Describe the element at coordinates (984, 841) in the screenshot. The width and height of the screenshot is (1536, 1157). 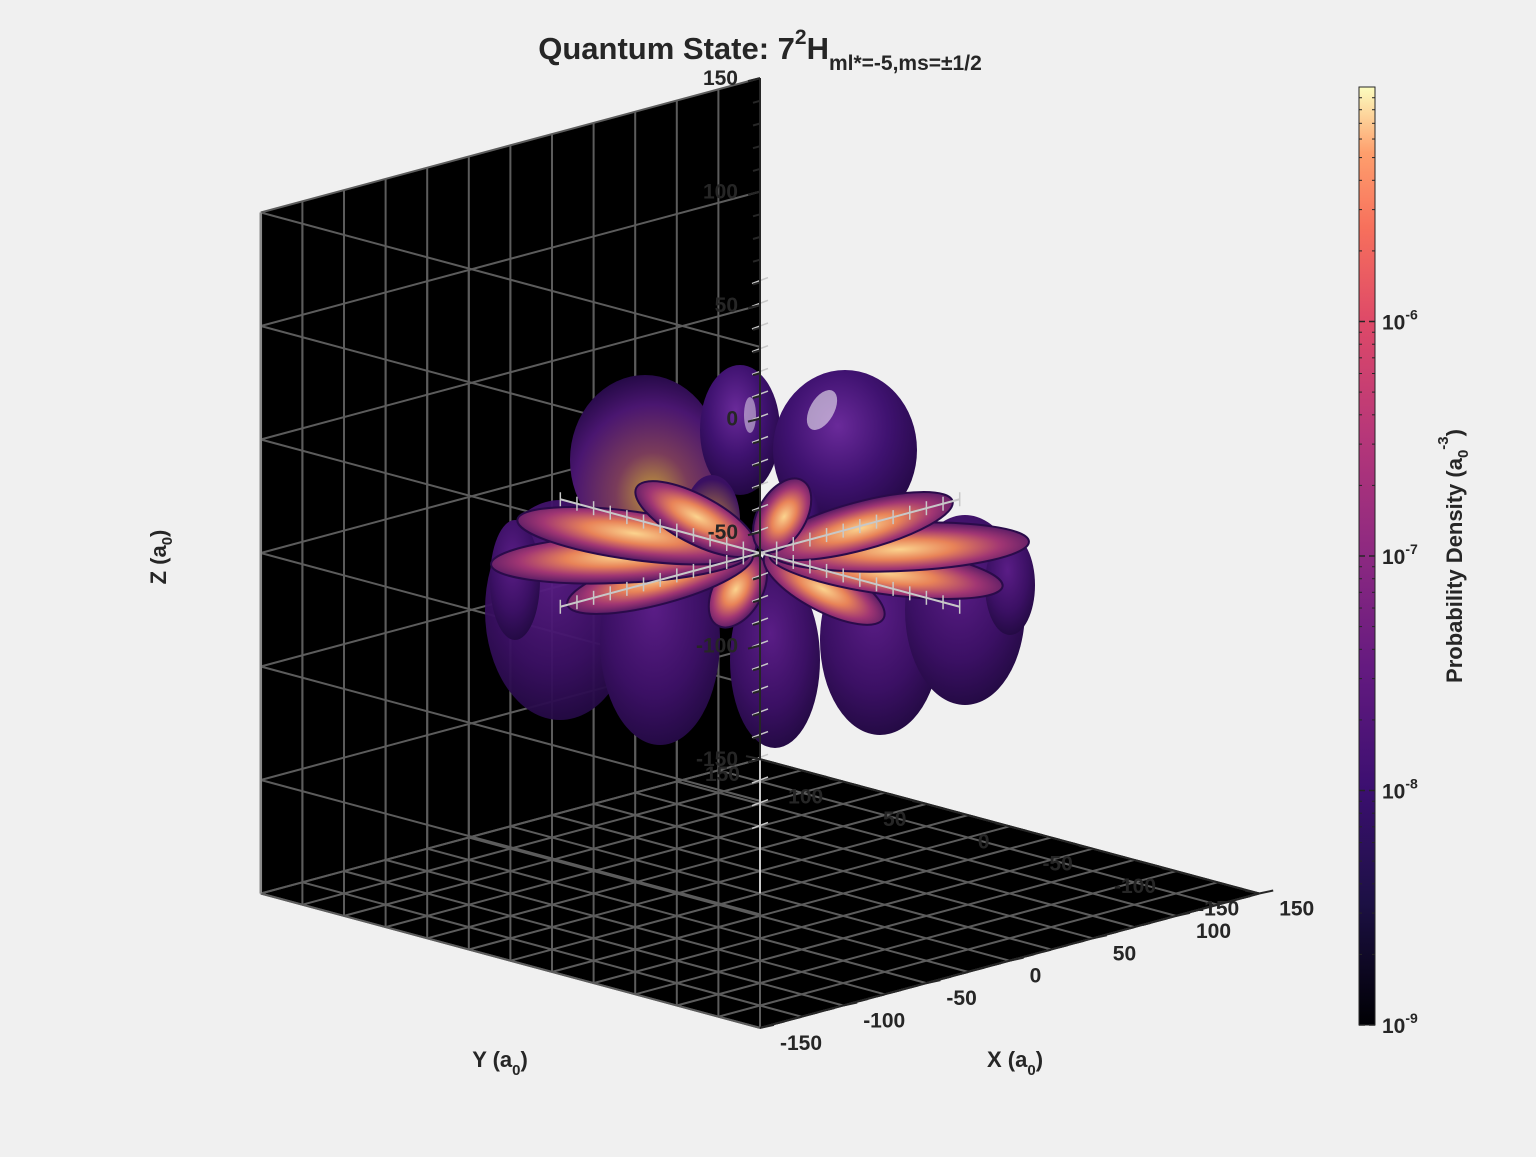
I see `y-tick-label: 0` at that location.